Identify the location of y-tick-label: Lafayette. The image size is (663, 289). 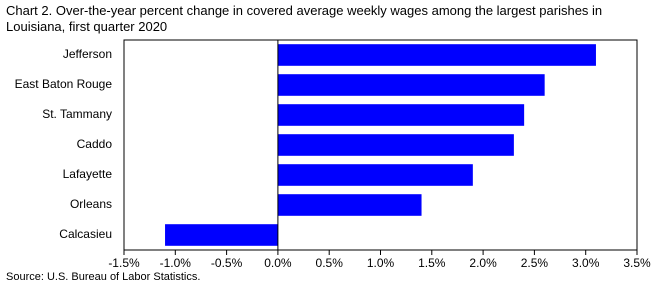
(88, 174).